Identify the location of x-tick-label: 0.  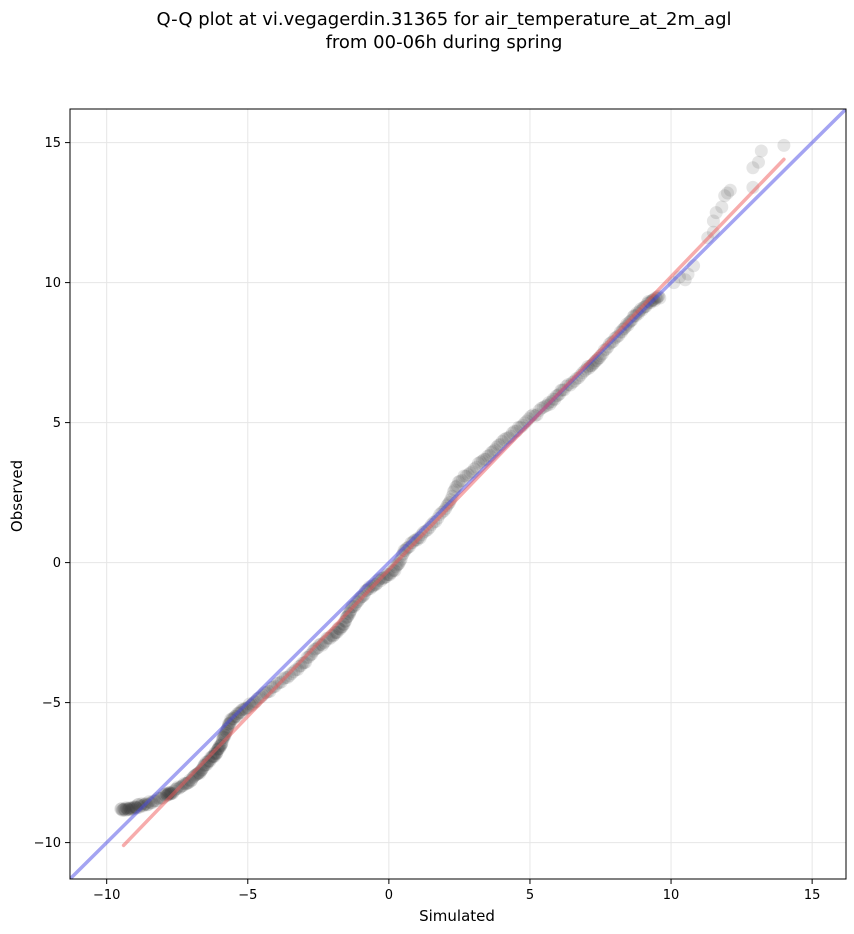
(389, 895).